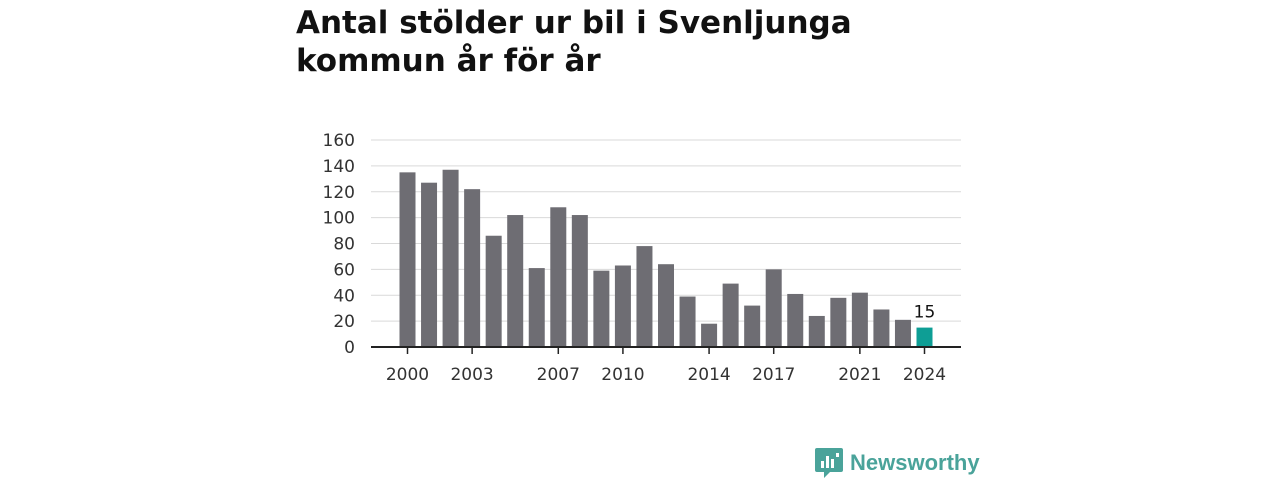 Image resolution: width=1280 pixels, height=480 pixels. I want to click on x-tick-label: 2024, so click(924, 375).